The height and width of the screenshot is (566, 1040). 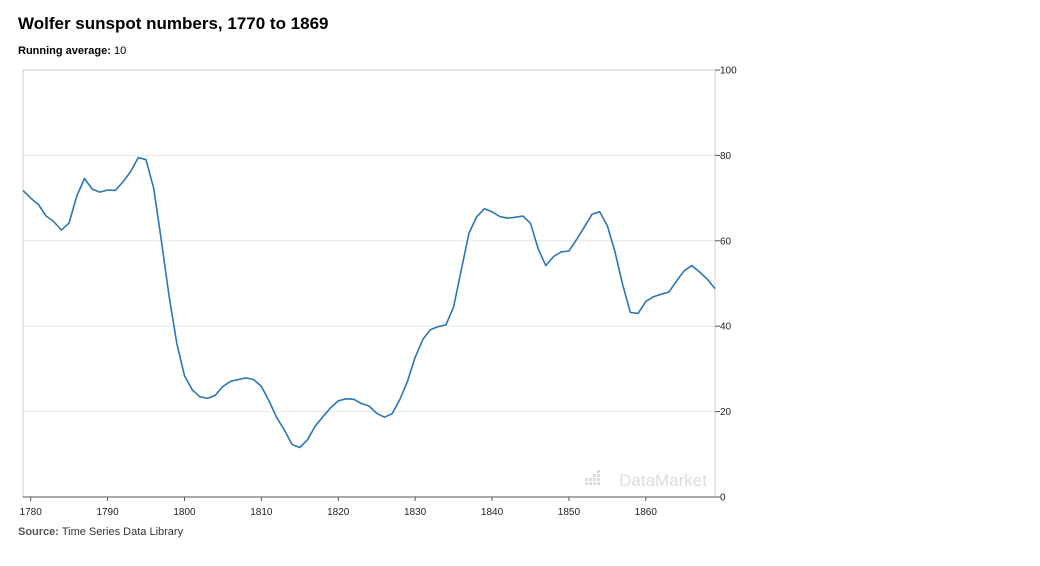 What do you see at coordinates (122, 532) in the screenshot?
I see `source-value: Time Series Data Library` at bounding box center [122, 532].